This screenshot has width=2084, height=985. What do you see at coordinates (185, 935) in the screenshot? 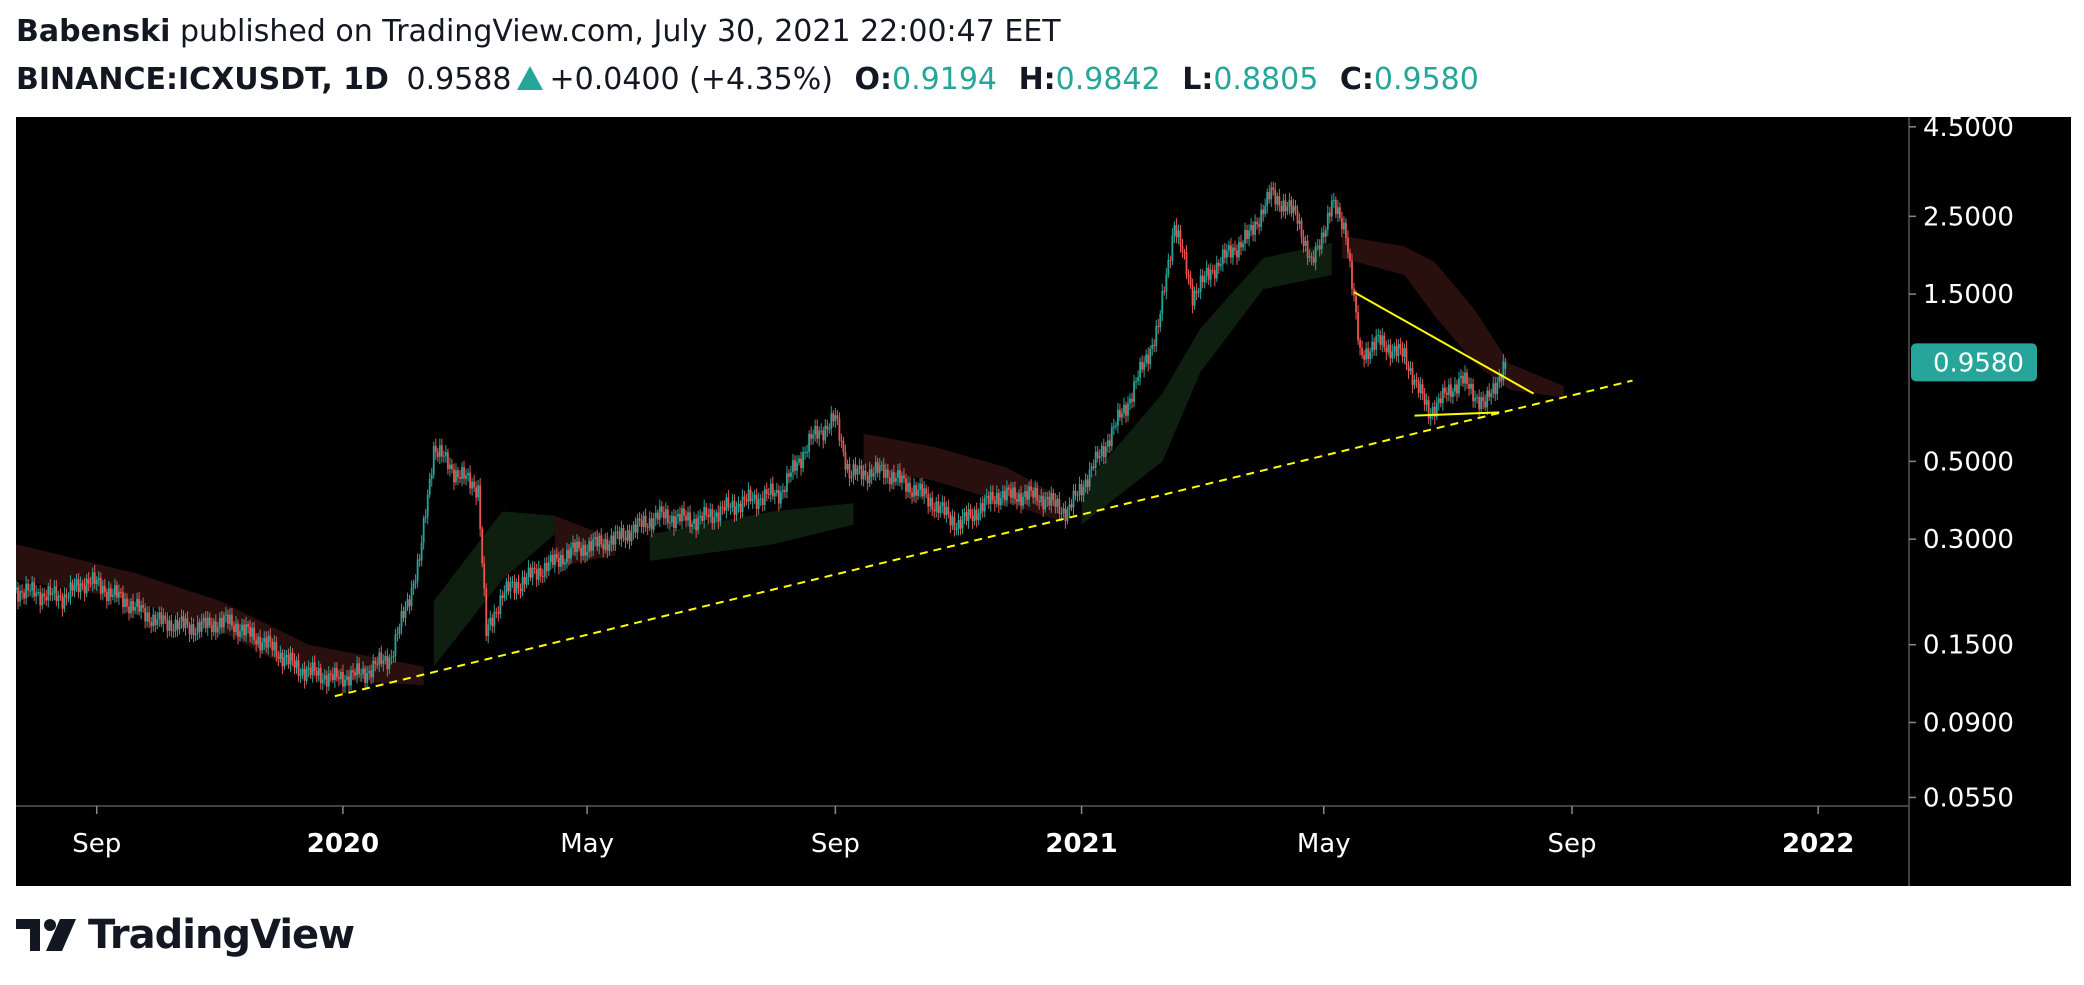
I see `tradingview-brand: TradingView` at bounding box center [185, 935].